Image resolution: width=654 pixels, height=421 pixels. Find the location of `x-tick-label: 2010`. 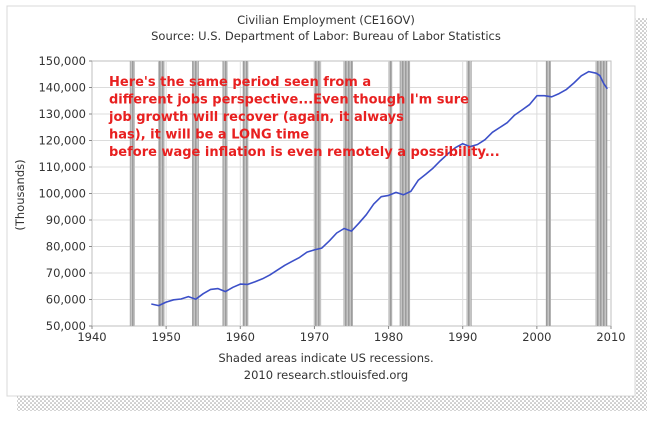

x-tick-label: 2010 is located at coordinates (610, 337).